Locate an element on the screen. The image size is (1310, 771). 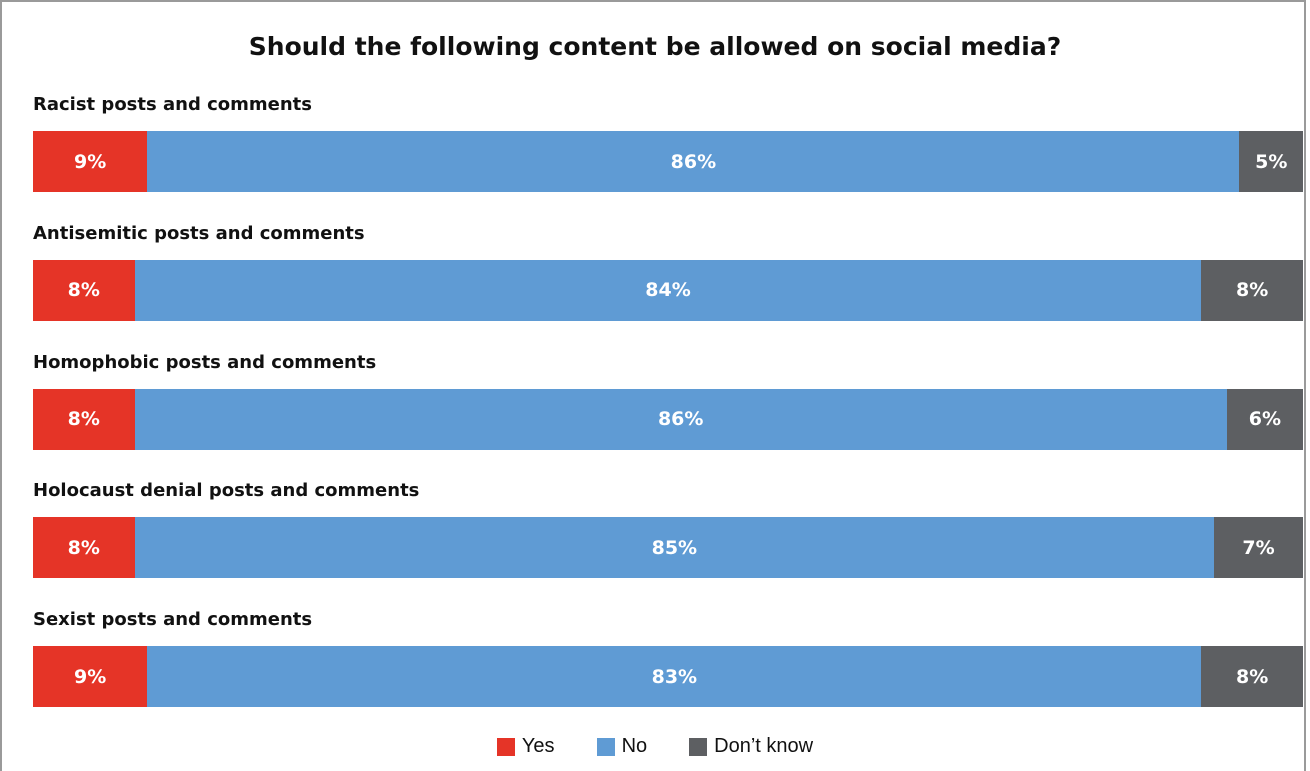
category-label: Sexist posts and comments is located at coordinates (173, 620).